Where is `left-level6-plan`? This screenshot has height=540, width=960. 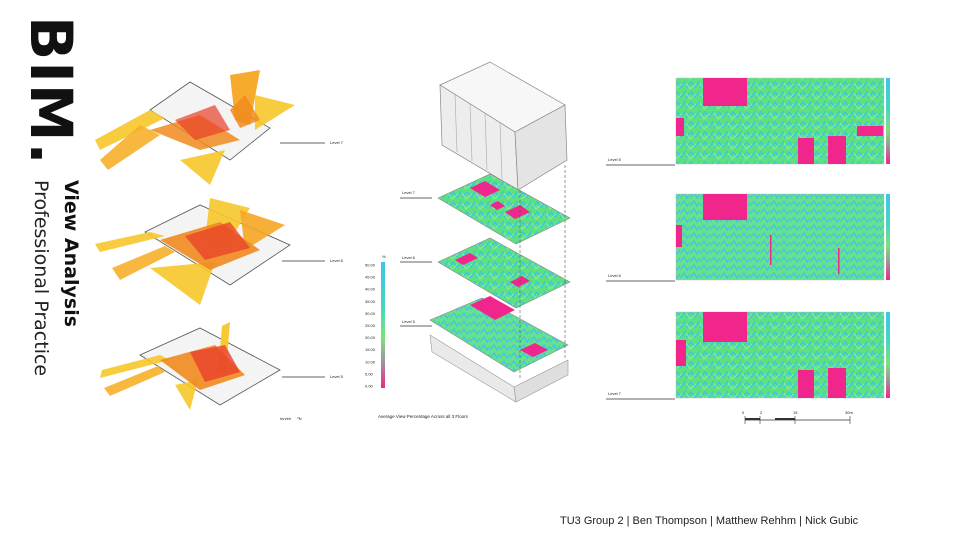
left-level6-plan is located at coordinates (193, 251).